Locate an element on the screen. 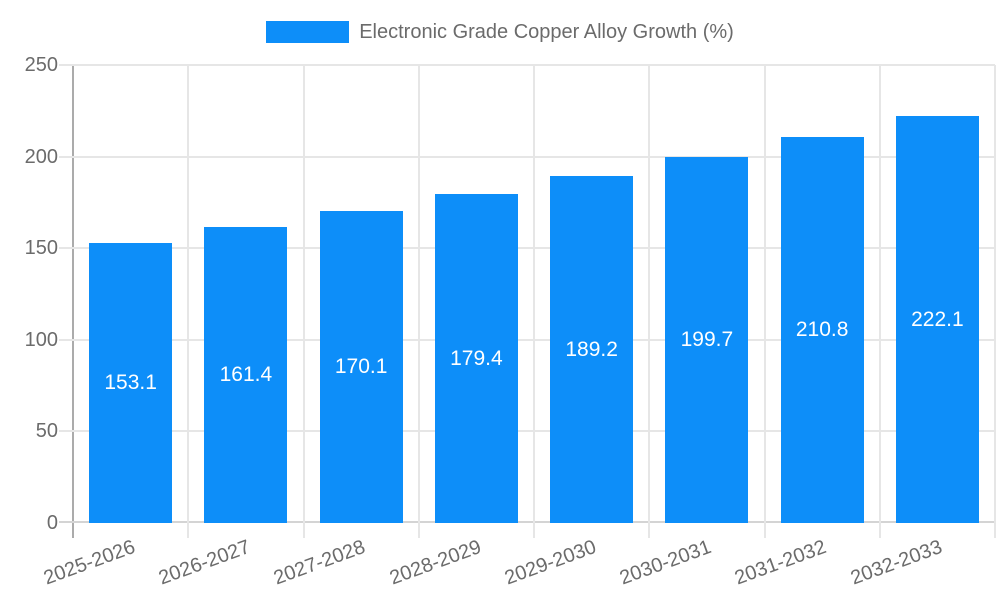 Image resolution: width=1000 pixels, height=600 pixels. bar-2026-2027: 161.4 is located at coordinates (246, 375).